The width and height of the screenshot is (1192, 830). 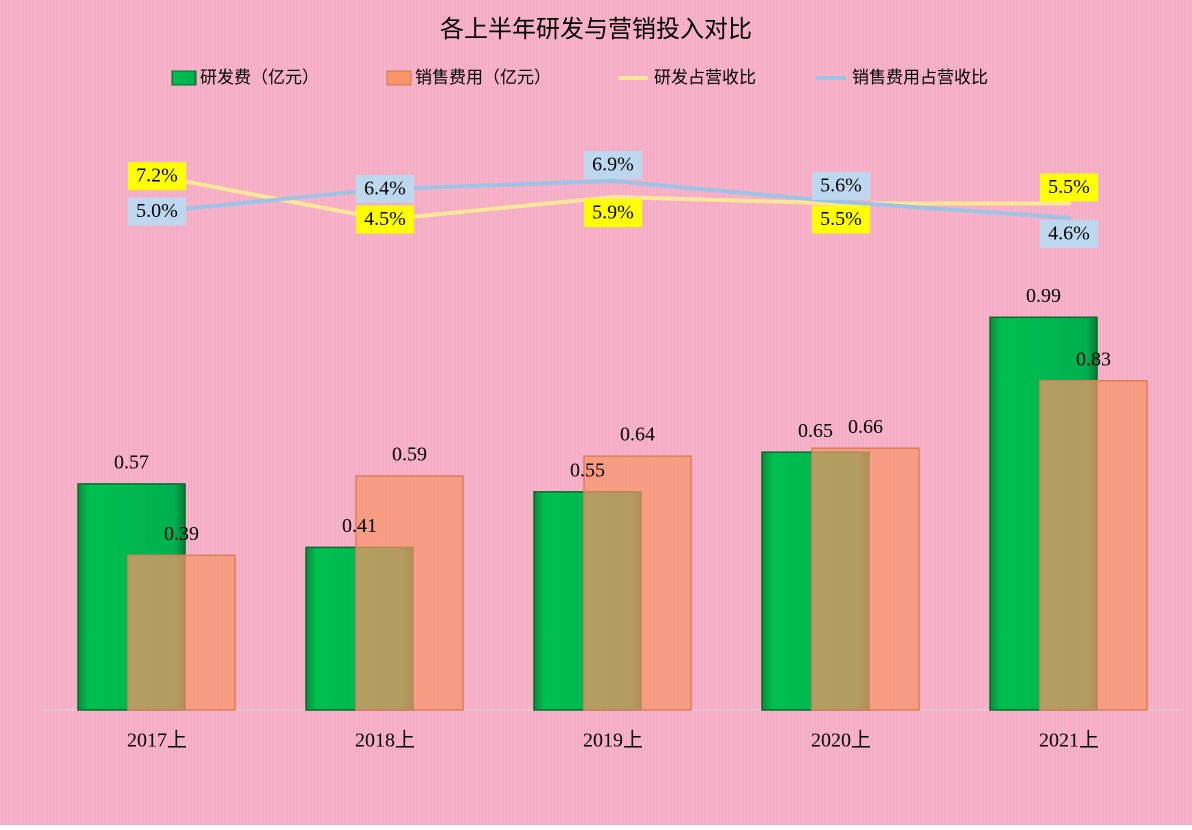 I want to click on data-label: 5.0%, so click(x=157, y=211).